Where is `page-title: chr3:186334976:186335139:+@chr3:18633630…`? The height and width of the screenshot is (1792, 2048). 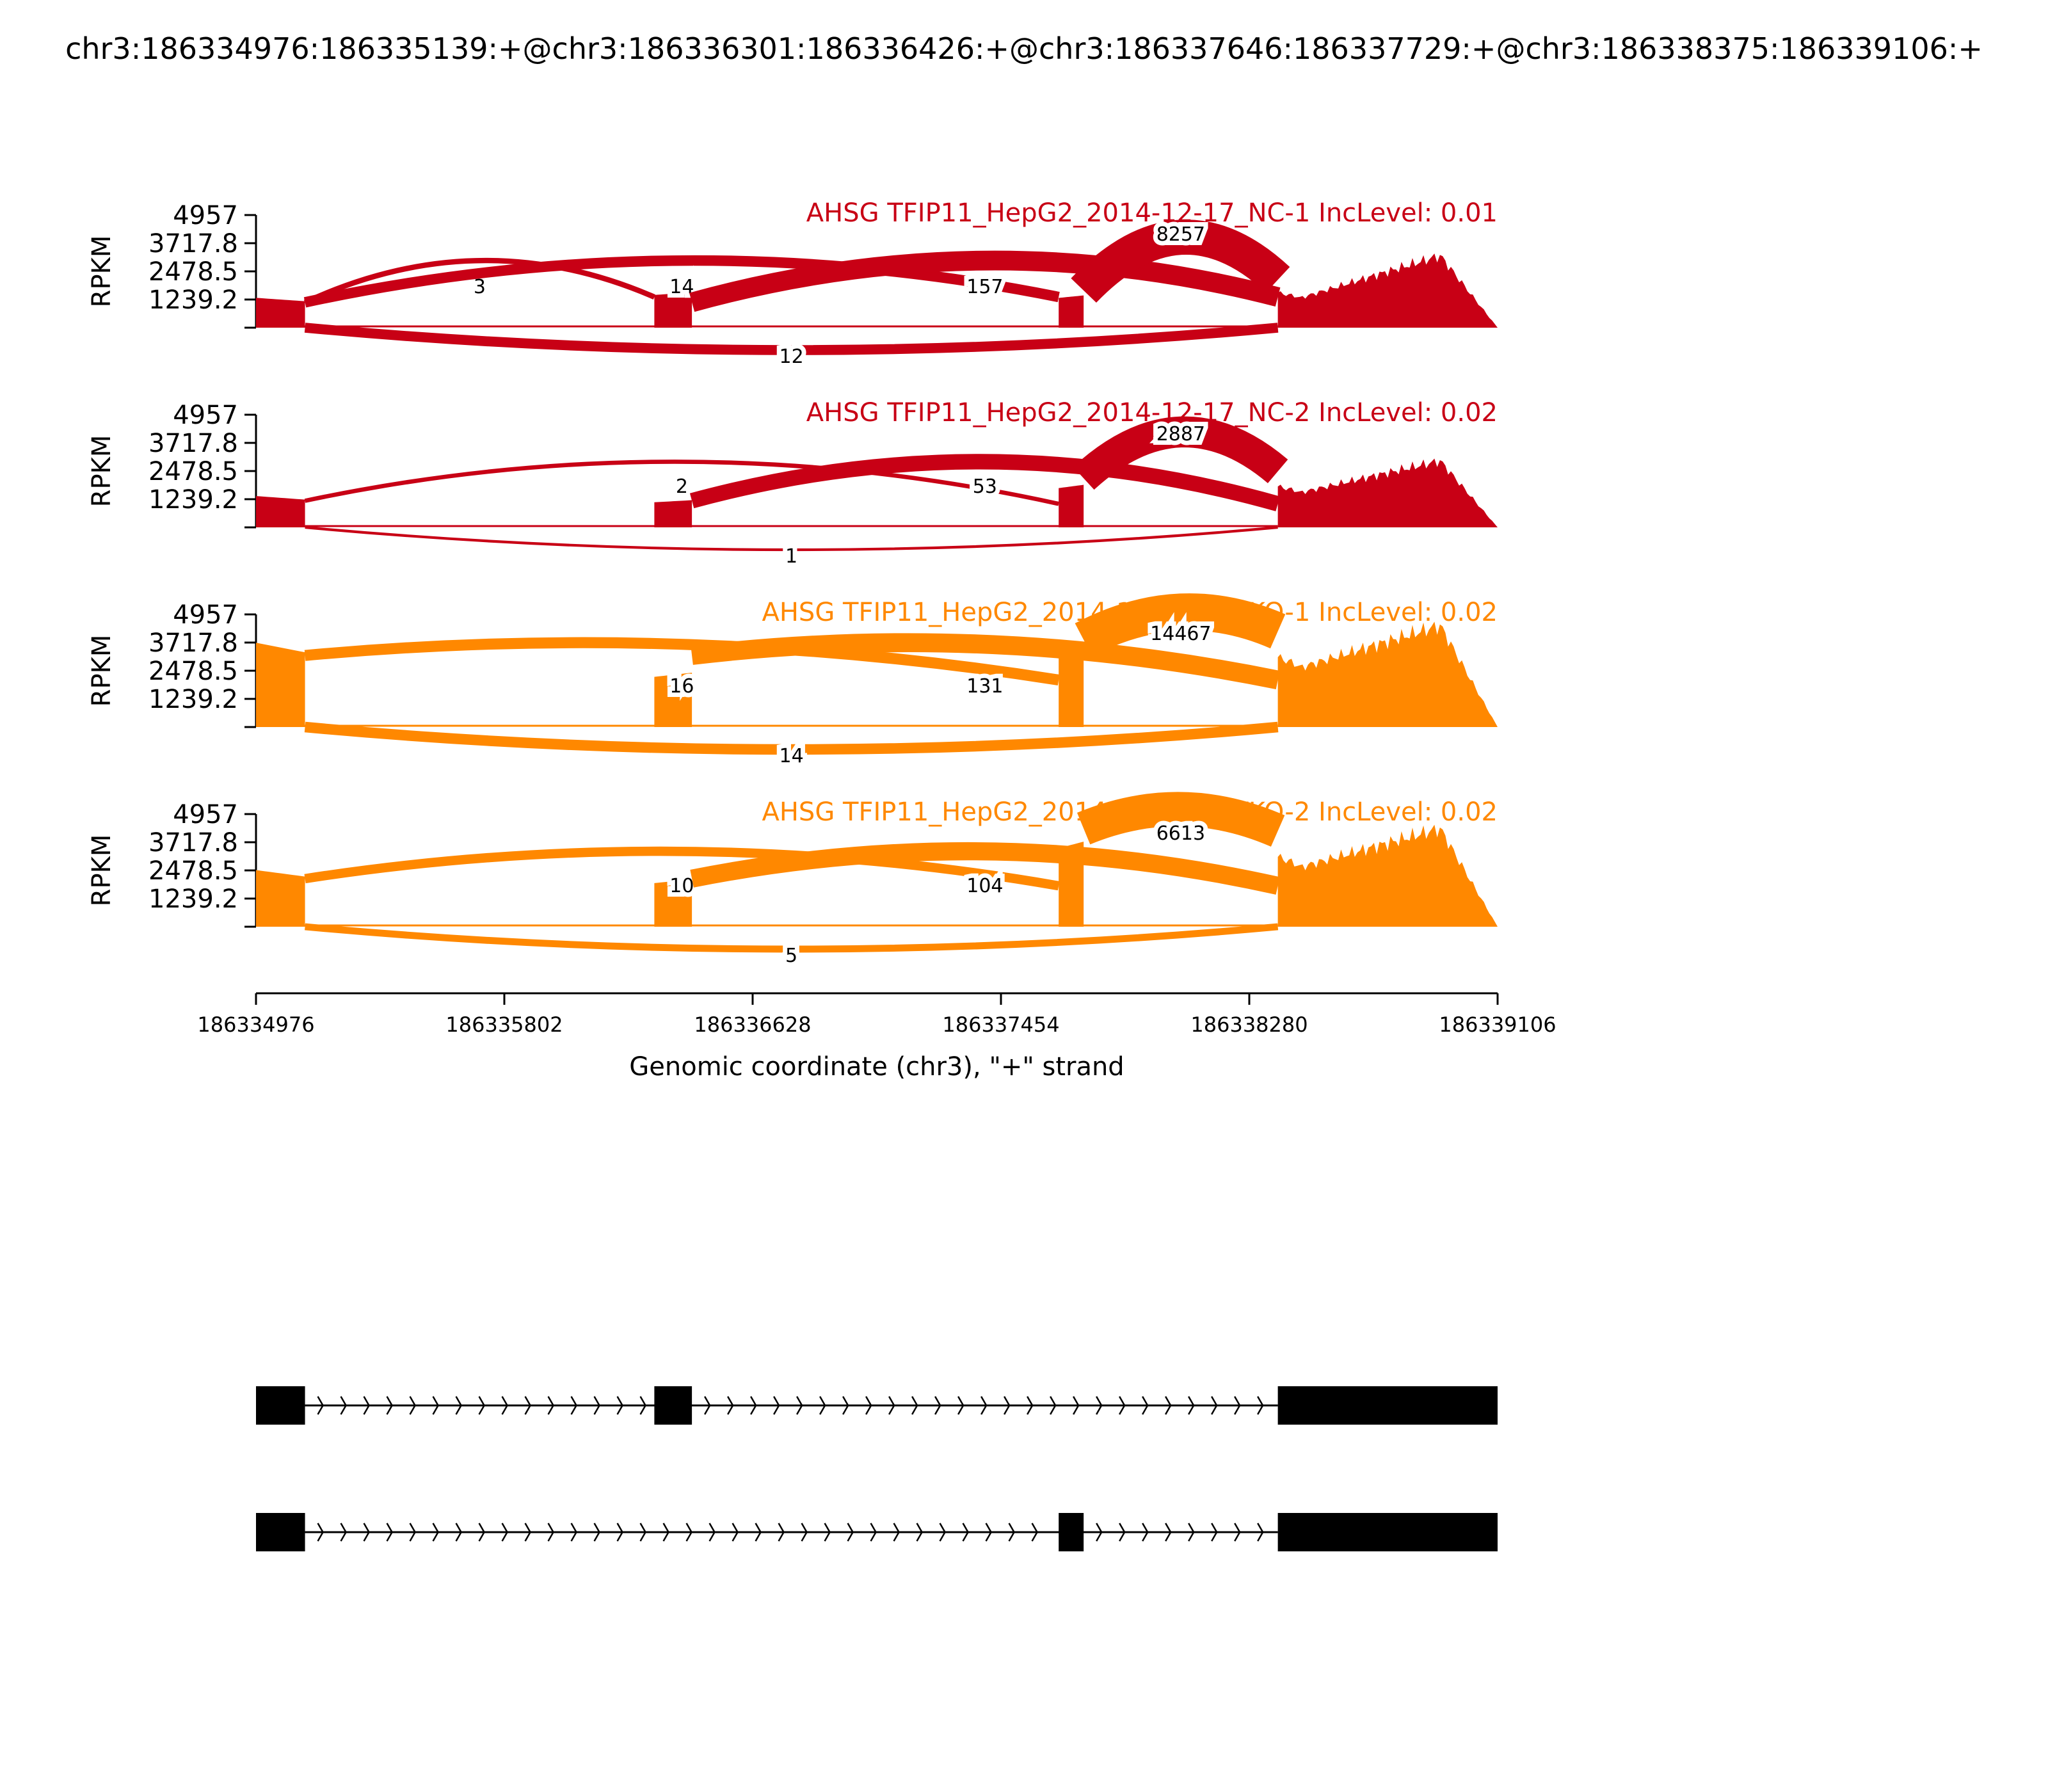 page-title: chr3:186334976:186335139:+@chr3:18633630… is located at coordinates (1024, 48).